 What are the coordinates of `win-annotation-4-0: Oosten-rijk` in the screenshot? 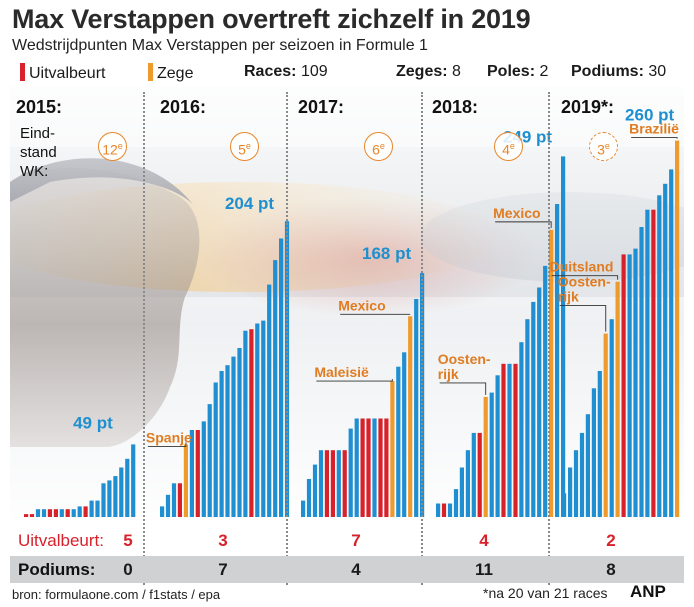 It's located at (584, 289).